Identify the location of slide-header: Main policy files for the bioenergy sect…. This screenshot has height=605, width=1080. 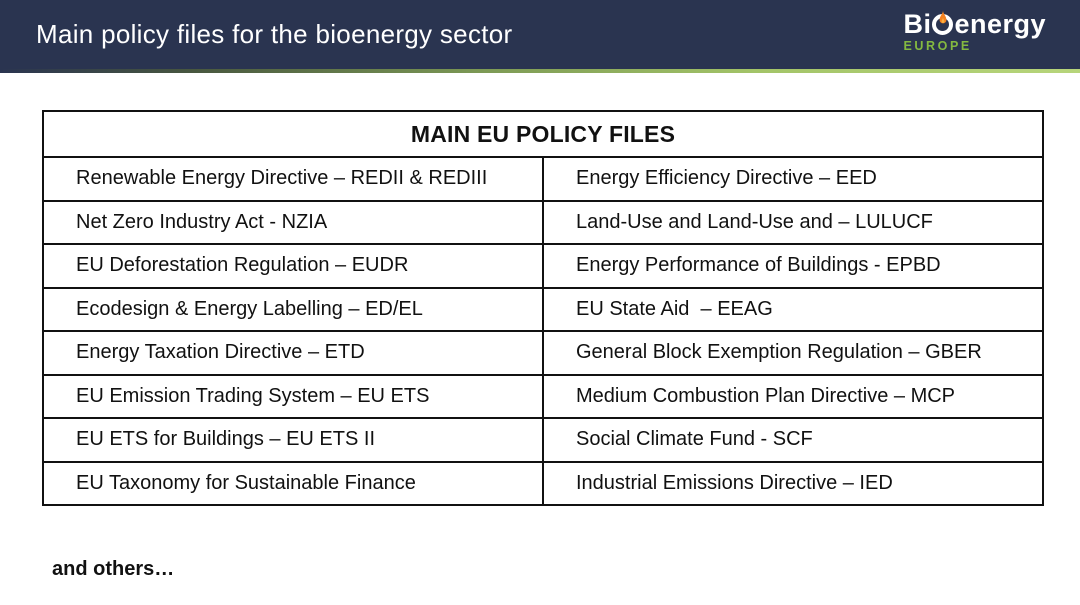
(540, 34).